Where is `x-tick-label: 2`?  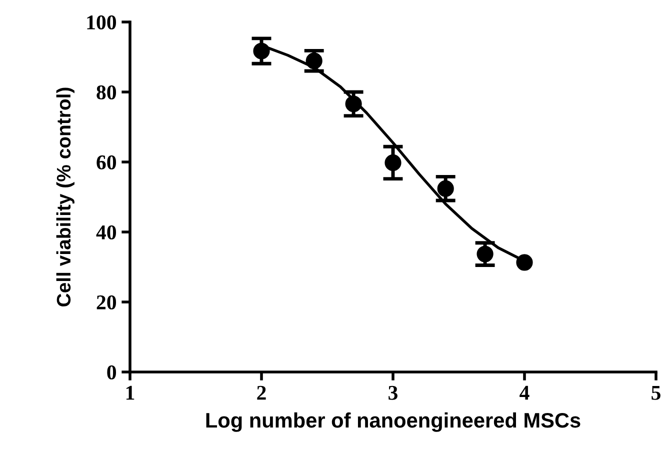 x-tick-label: 2 is located at coordinates (261, 393).